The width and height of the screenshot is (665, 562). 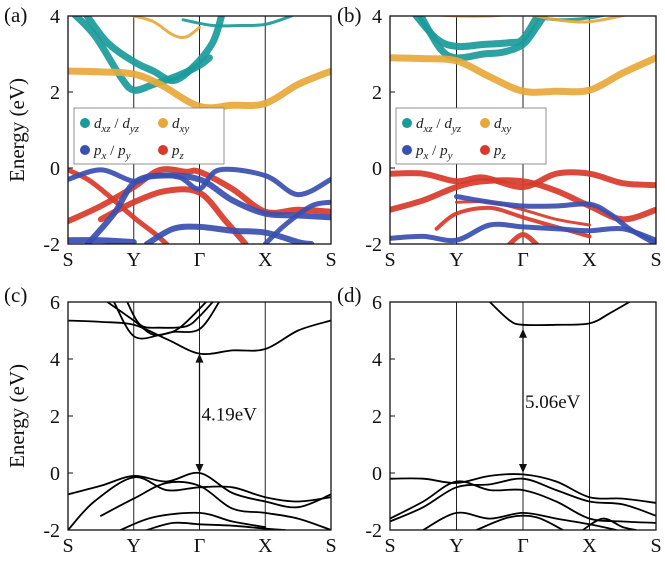 What do you see at coordinates (349, 15) in the screenshot?
I see `panel-label: (b)` at bounding box center [349, 15].